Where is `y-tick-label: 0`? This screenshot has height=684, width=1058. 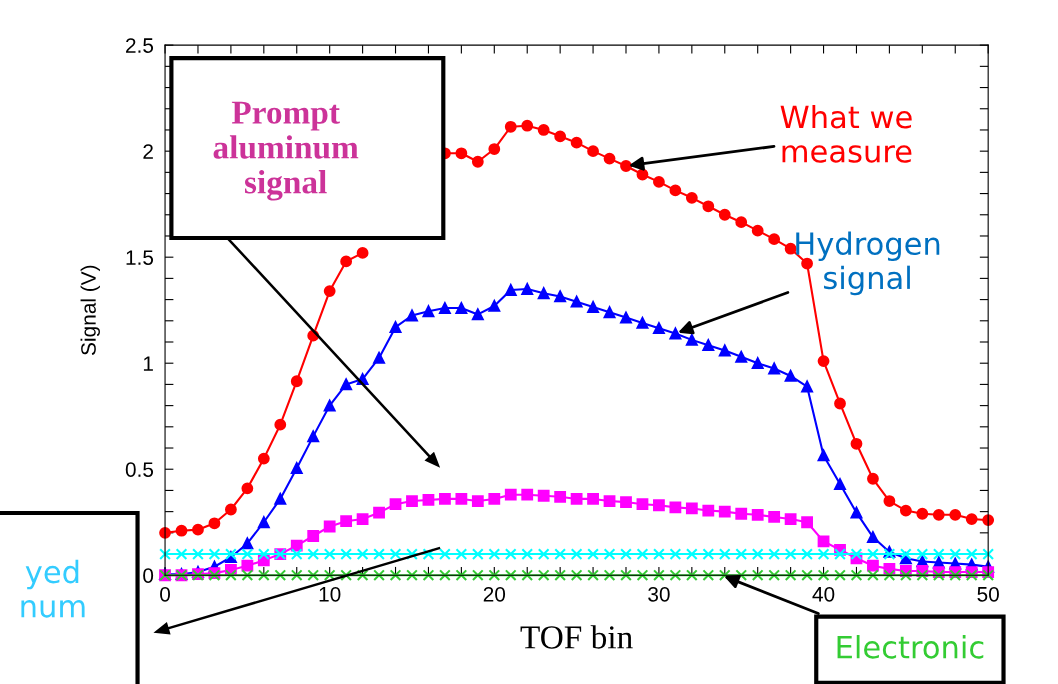 y-tick-label: 0 is located at coordinates (148, 575).